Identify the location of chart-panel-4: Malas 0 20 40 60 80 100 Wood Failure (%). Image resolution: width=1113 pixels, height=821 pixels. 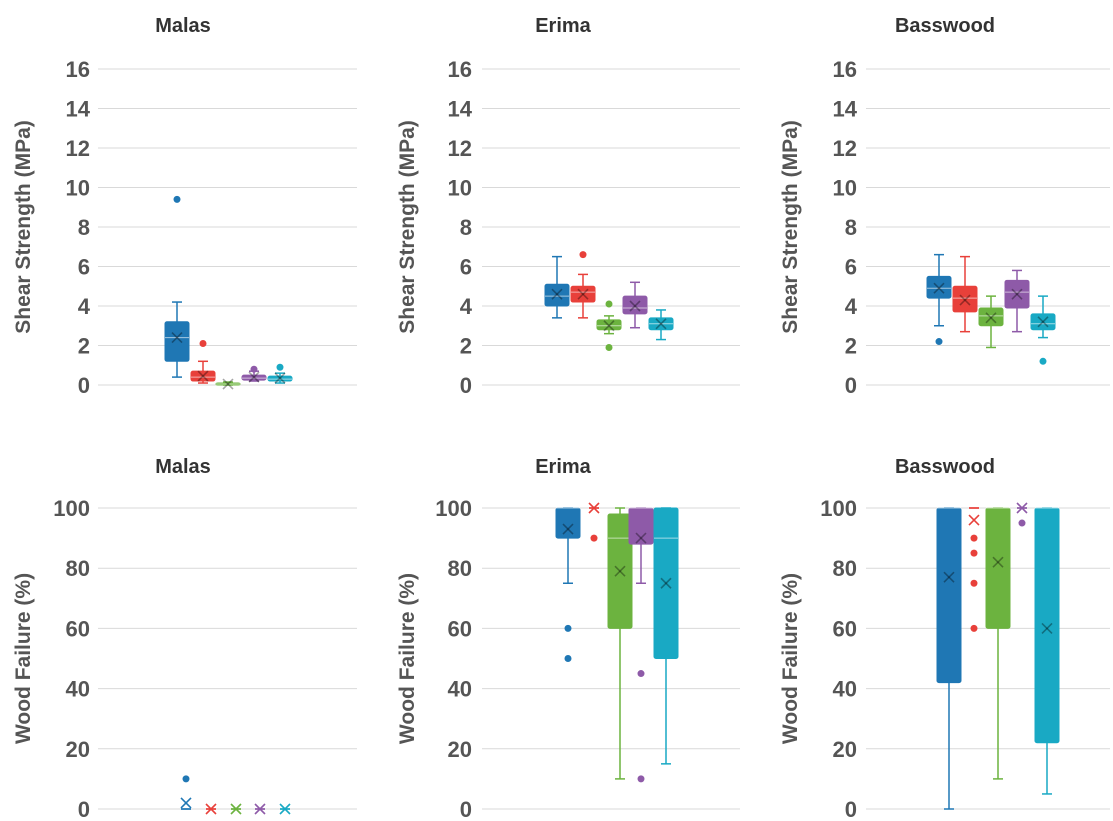
(184, 638).